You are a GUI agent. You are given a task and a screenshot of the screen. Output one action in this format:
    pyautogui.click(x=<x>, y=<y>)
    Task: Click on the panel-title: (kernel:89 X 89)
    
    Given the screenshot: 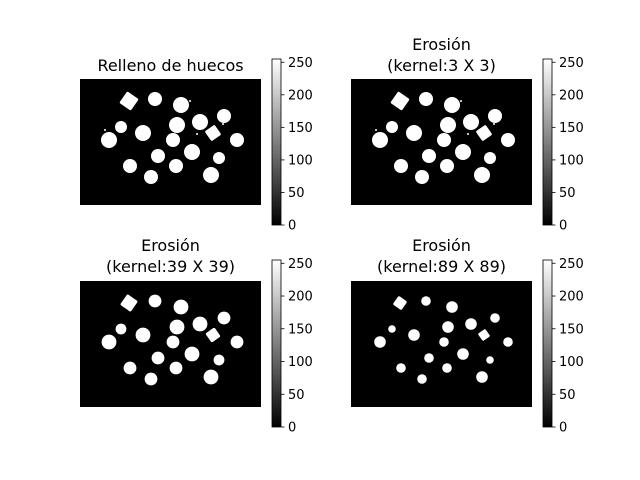 What is the action you would take?
    pyautogui.click(x=441, y=266)
    